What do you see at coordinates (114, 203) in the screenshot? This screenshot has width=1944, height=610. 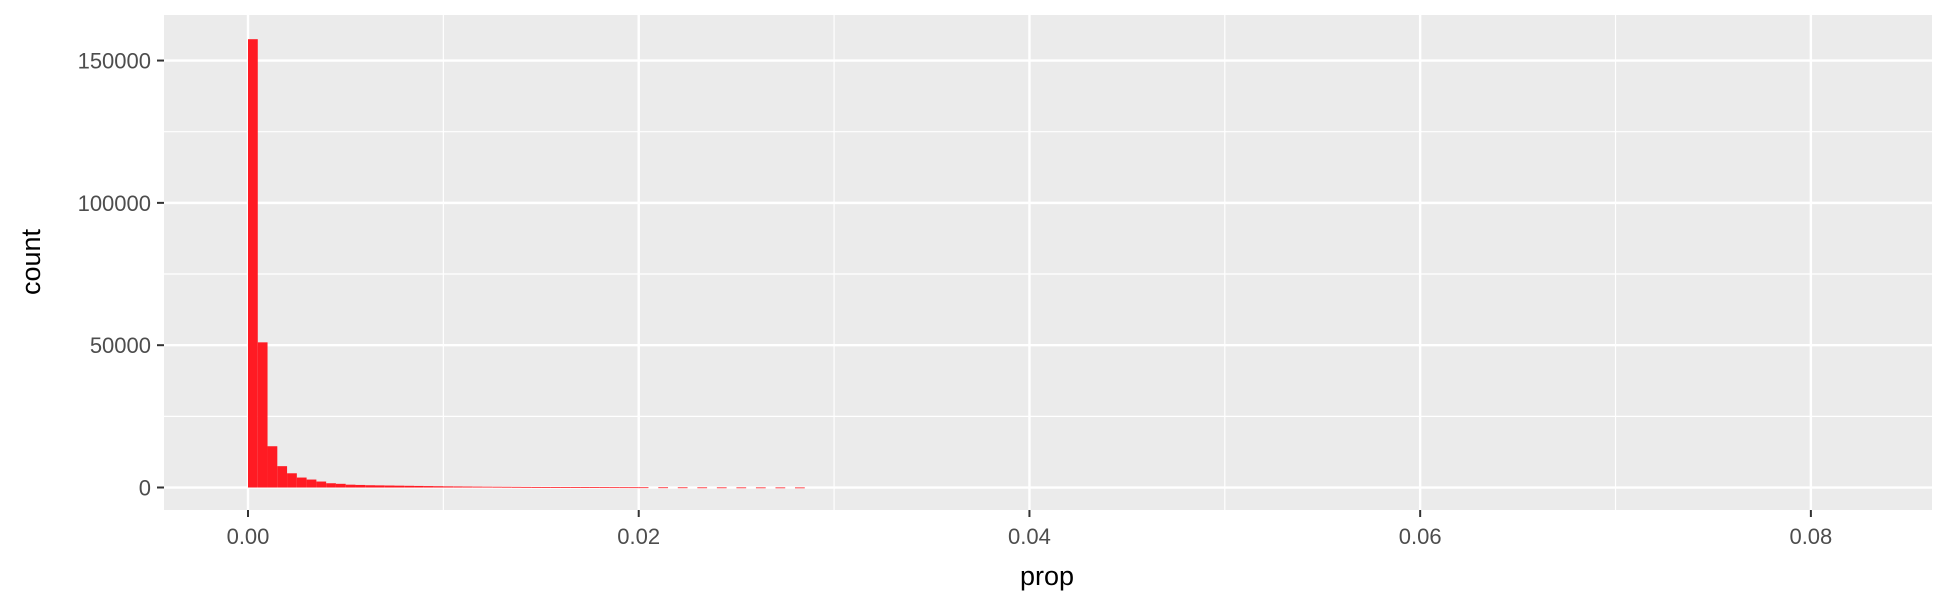 I see `y-tick-label: 100000` at bounding box center [114, 203].